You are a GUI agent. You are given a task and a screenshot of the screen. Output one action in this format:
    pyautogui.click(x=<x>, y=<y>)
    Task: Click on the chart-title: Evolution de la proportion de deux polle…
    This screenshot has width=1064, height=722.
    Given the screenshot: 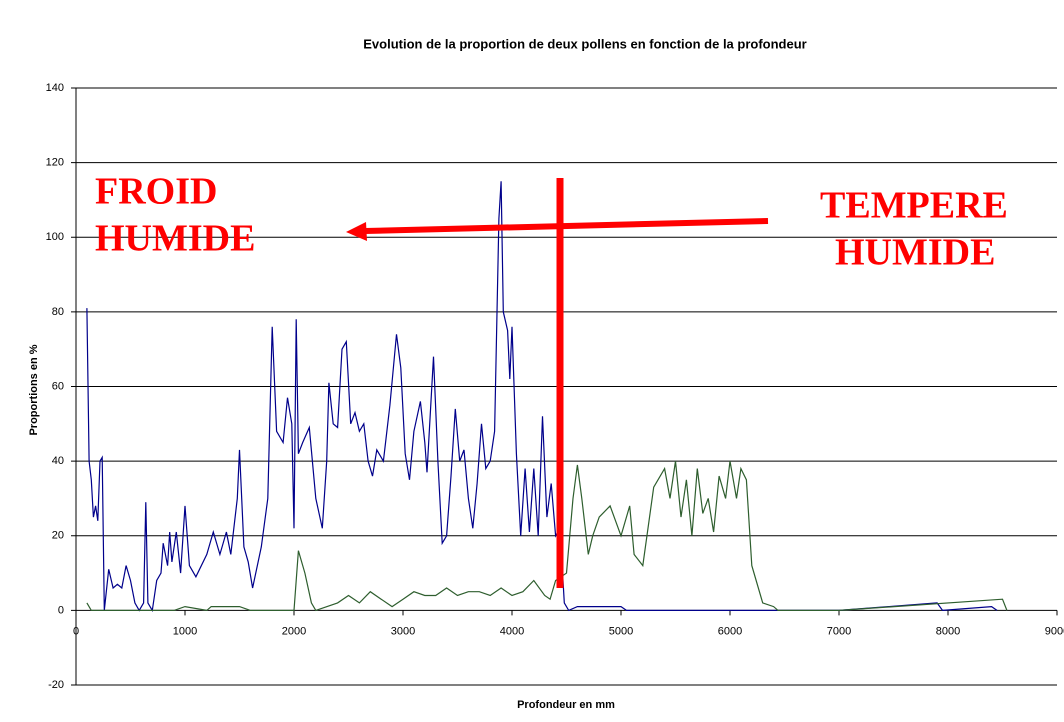 What is the action you would take?
    pyautogui.click(x=584, y=43)
    